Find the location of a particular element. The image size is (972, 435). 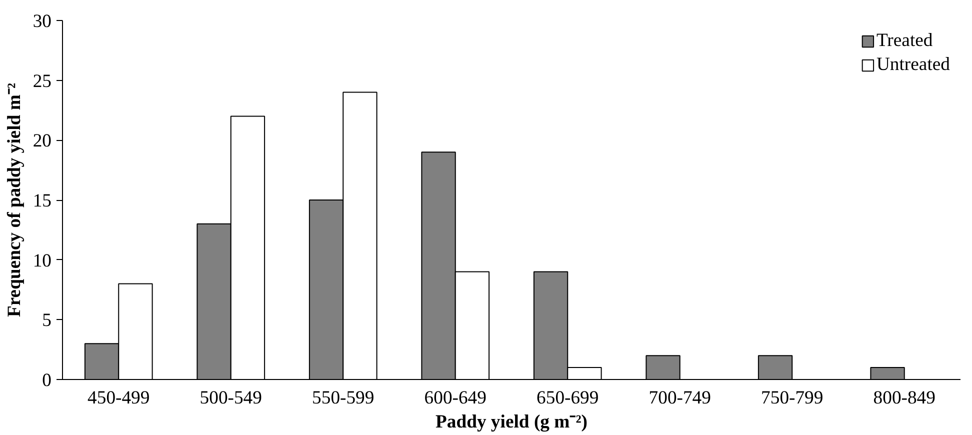

x-axis-title: Paddy yield (g m⁻²) is located at coordinates (511, 422).